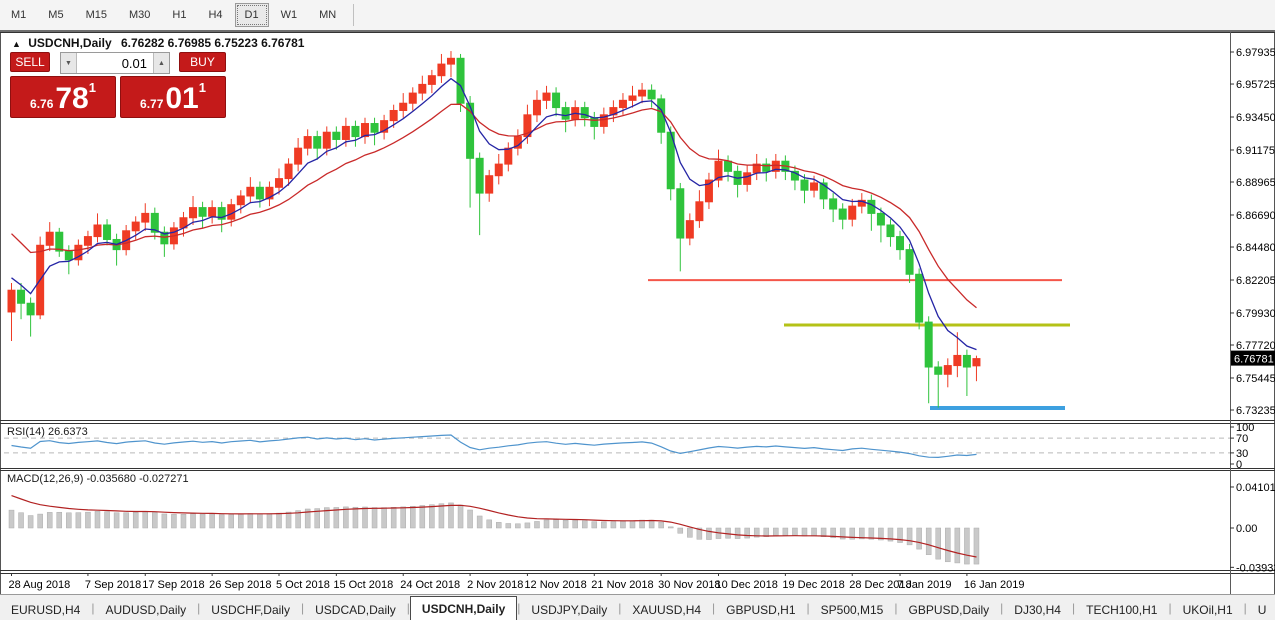 The width and height of the screenshot is (1275, 620). Describe the element at coordinates (152, 104) in the screenshot. I see `buy-price-small: 6.77` at that location.